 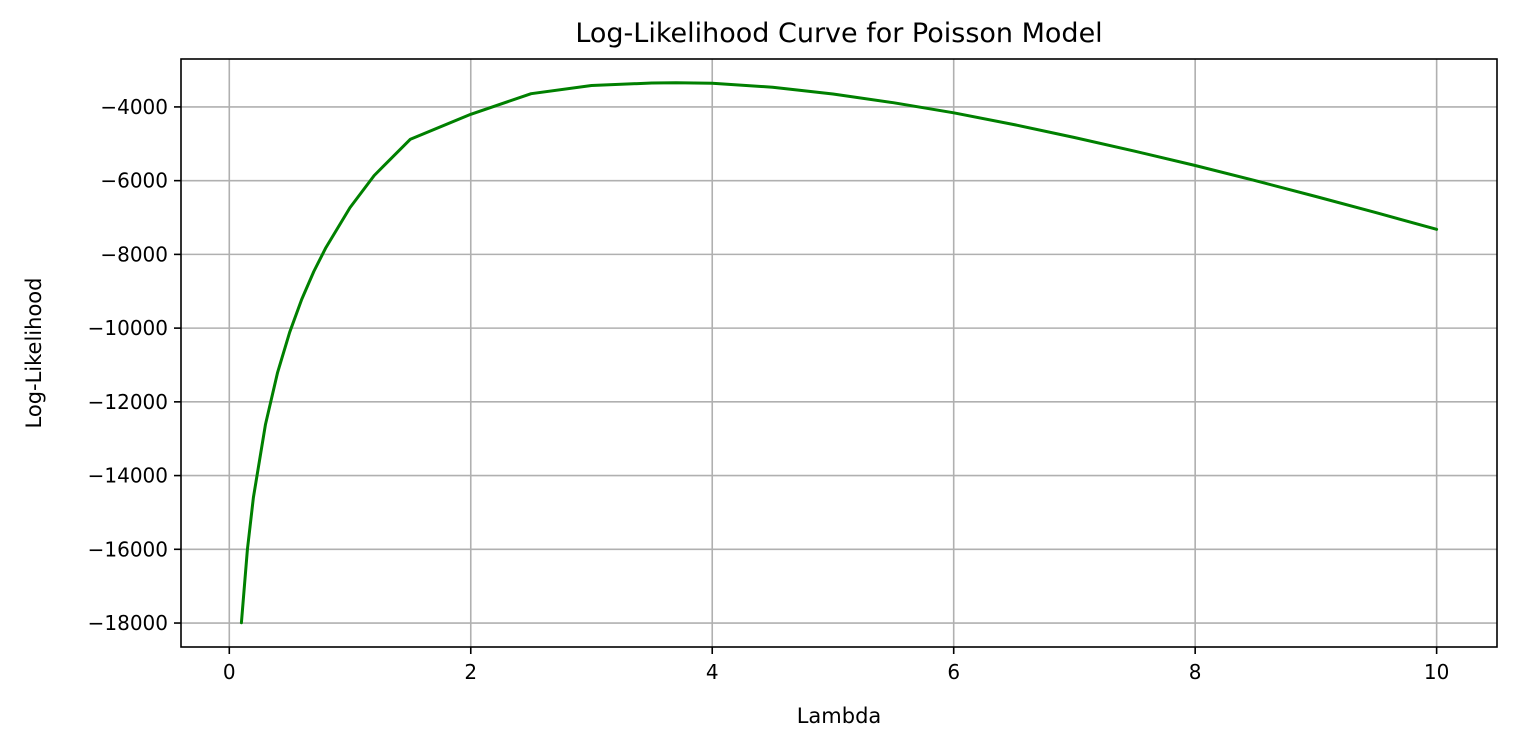 I want to click on y-tick-label: −4000, so click(x=134, y=107).